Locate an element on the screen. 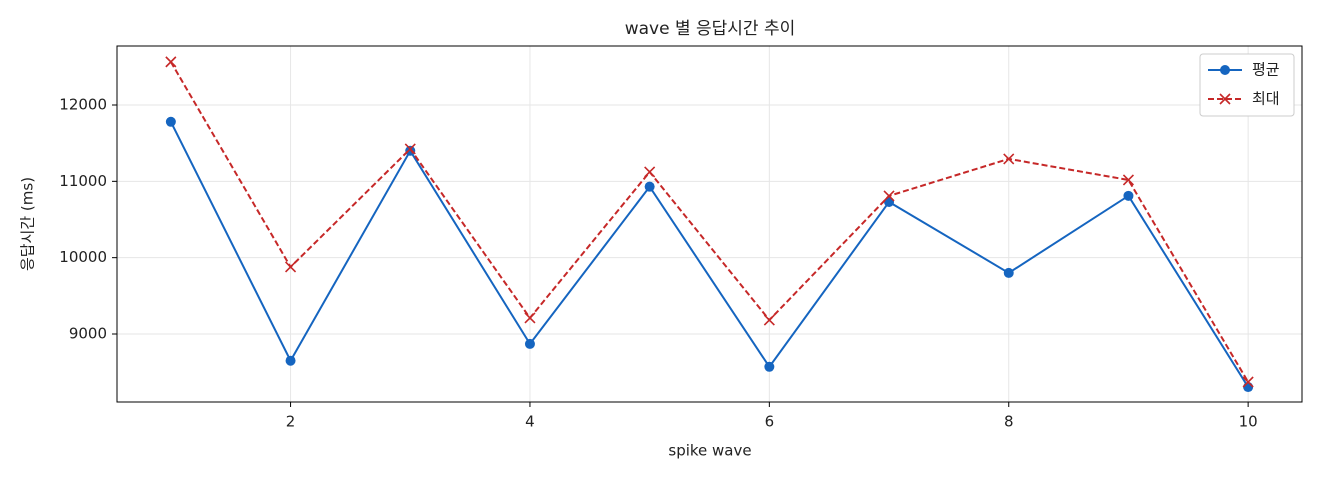 Image resolution: width=1320 pixels, height=480 pixels. x-tick-label: 10 is located at coordinates (1248, 422).